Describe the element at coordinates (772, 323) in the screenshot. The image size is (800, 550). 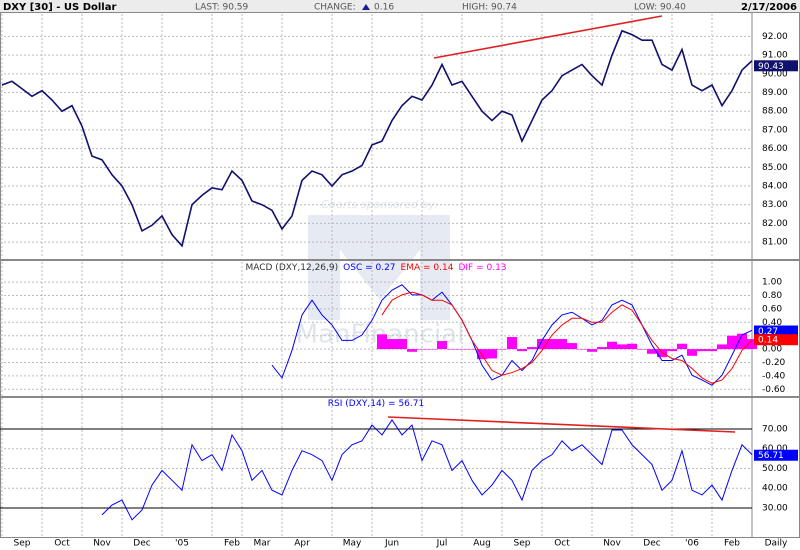
I see `y-tick-label: 0.40` at that location.